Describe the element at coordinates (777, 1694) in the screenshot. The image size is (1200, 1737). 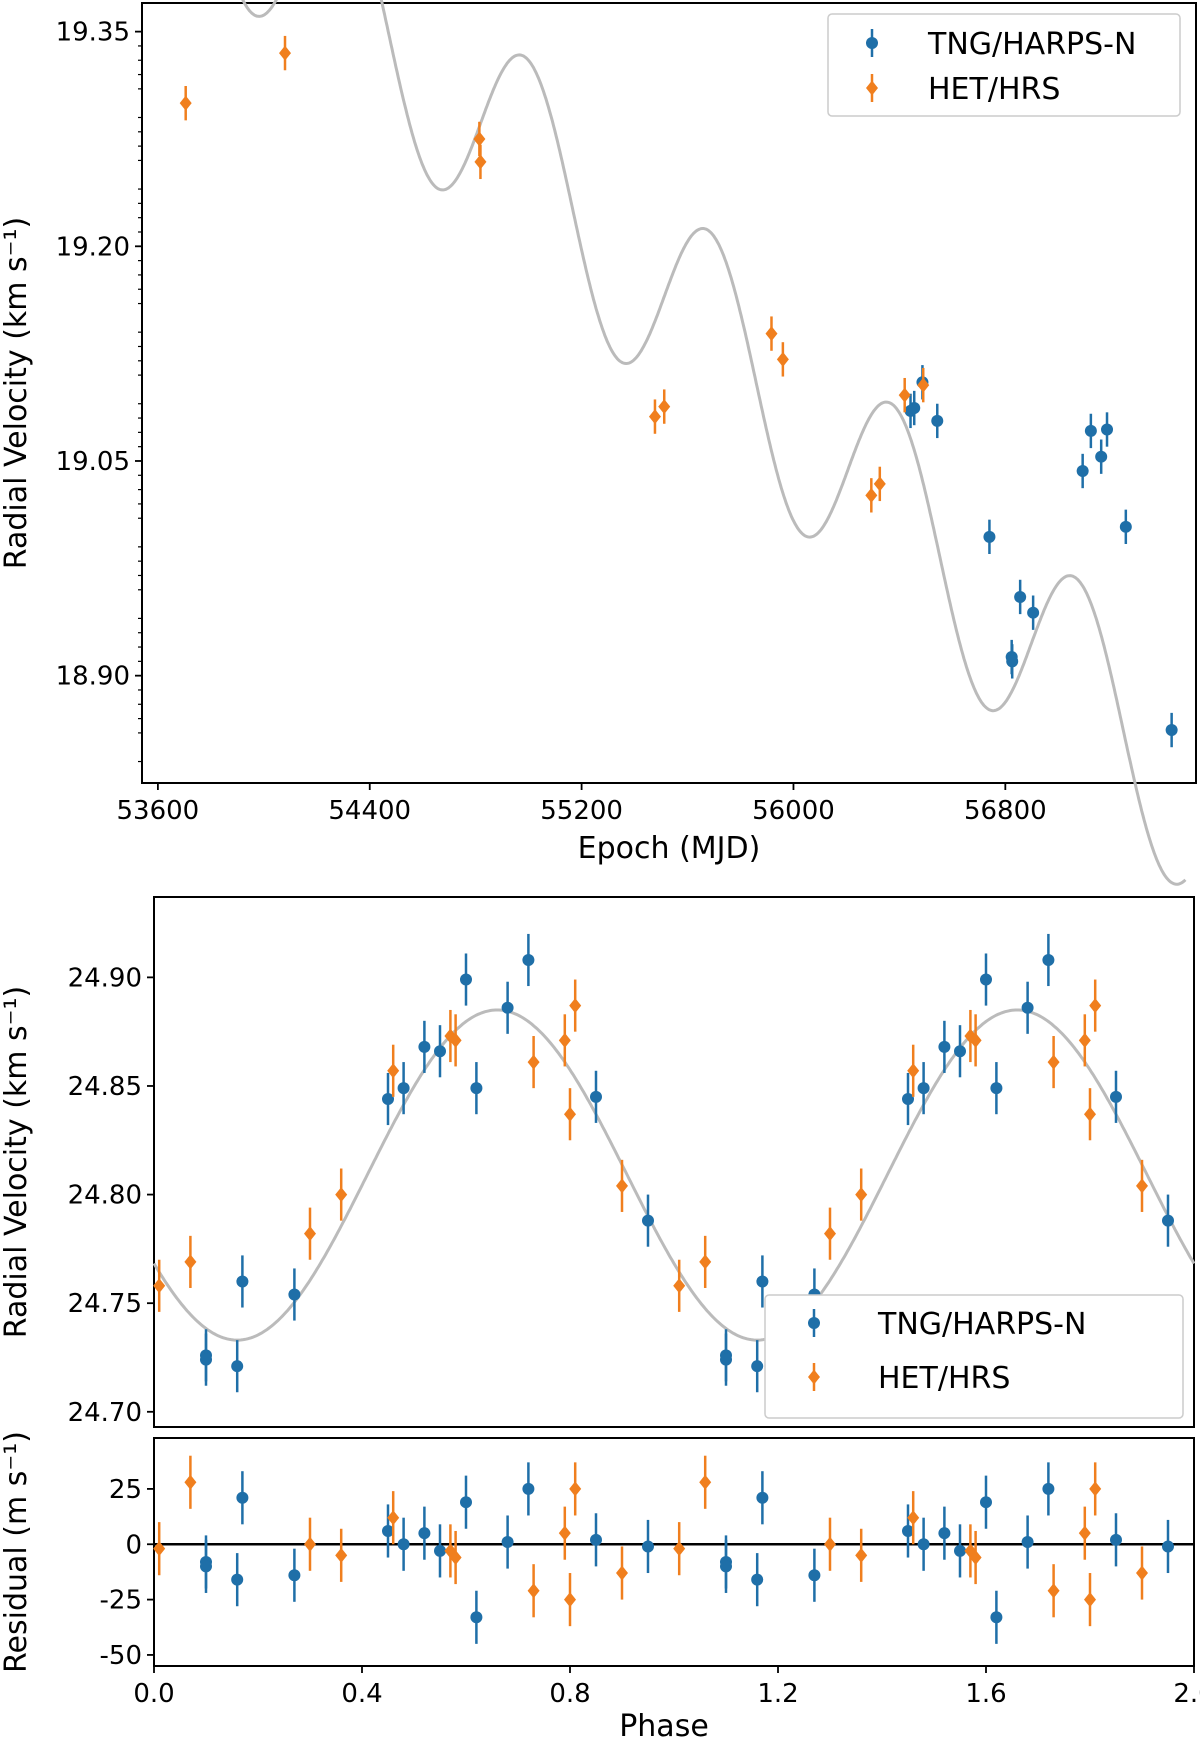
I see `resid-xtick-label-3: 1.2` at that location.